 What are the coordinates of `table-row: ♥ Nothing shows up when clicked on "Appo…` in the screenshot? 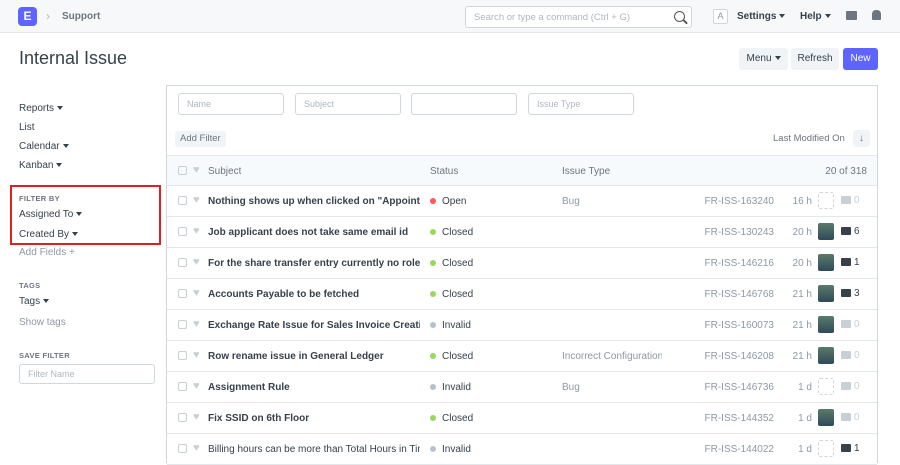 It's located at (522, 201).